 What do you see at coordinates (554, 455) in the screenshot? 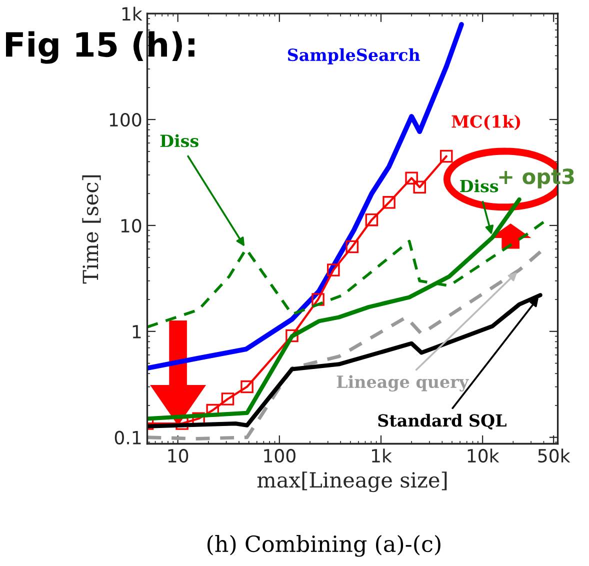
I see `x-tick-label: 50k` at bounding box center [554, 455].